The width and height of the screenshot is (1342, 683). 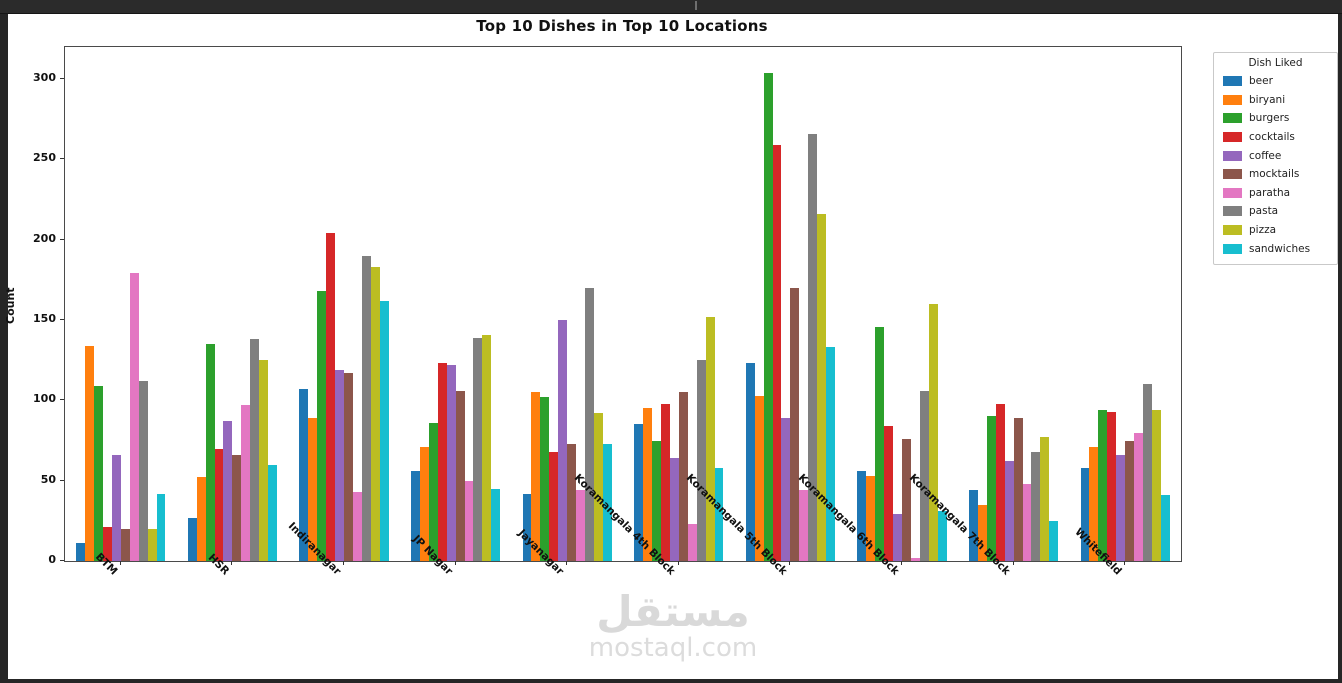 What do you see at coordinates (786, 489) in the screenshot?
I see `bar-coffee-koramangala-5th-block` at bounding box center [786, 489].